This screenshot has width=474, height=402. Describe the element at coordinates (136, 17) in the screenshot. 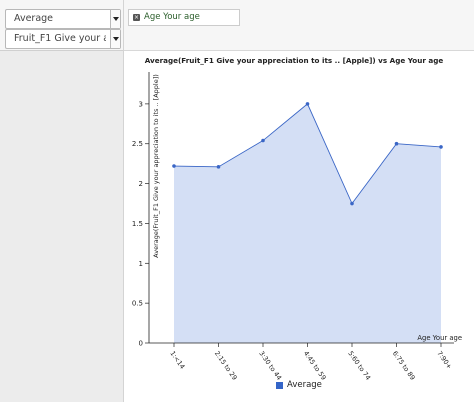

I see `remove-icon: ×` at that location.